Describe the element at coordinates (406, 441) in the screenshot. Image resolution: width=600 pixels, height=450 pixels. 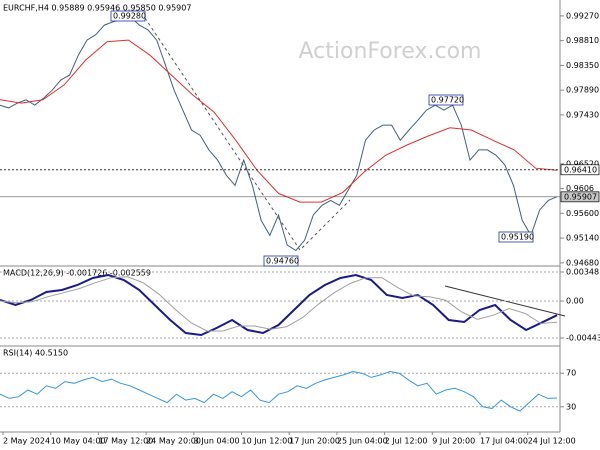
I see `x-tick-label: 2 Jul 12:00` at that location.